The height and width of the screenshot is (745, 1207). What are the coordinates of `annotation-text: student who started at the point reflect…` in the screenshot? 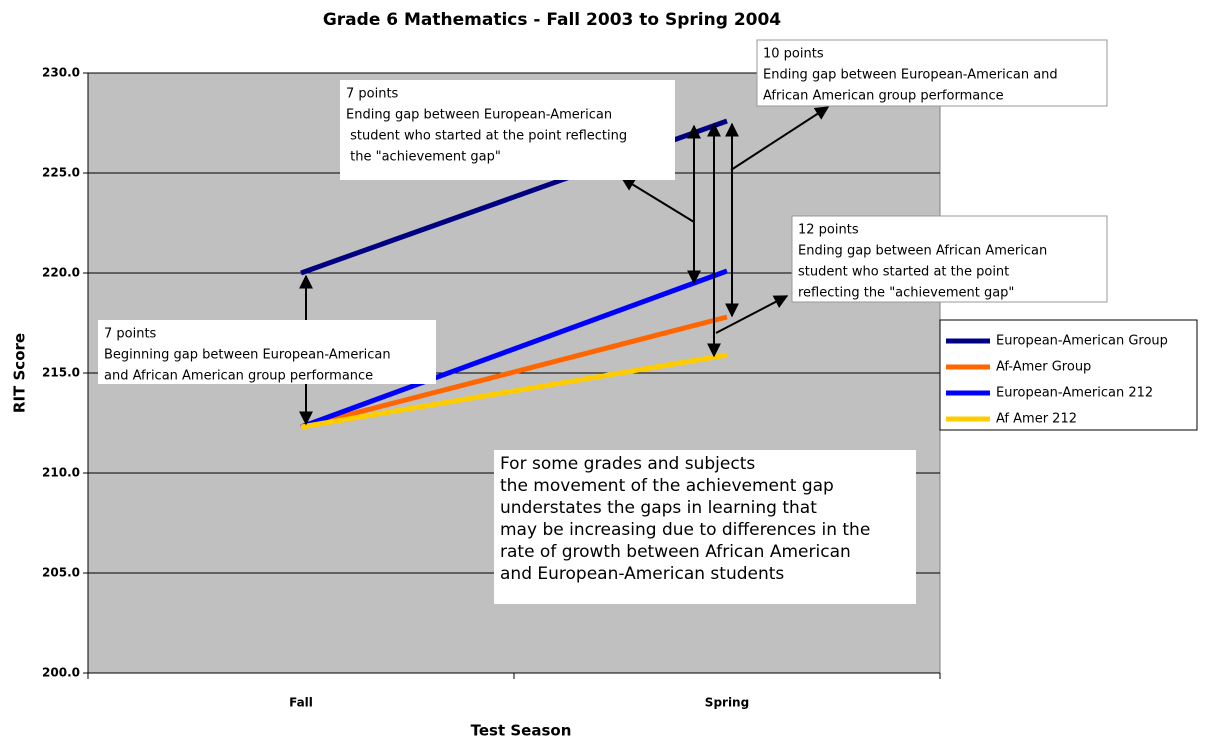 It's located at (486, 136).